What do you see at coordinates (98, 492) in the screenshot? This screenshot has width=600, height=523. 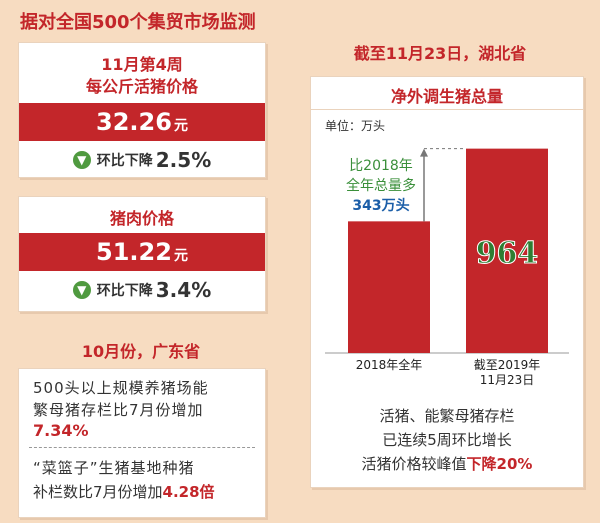 I see `guangdong-p2-text: 补栏数比7月份增加` at bounding box center [98, 492].